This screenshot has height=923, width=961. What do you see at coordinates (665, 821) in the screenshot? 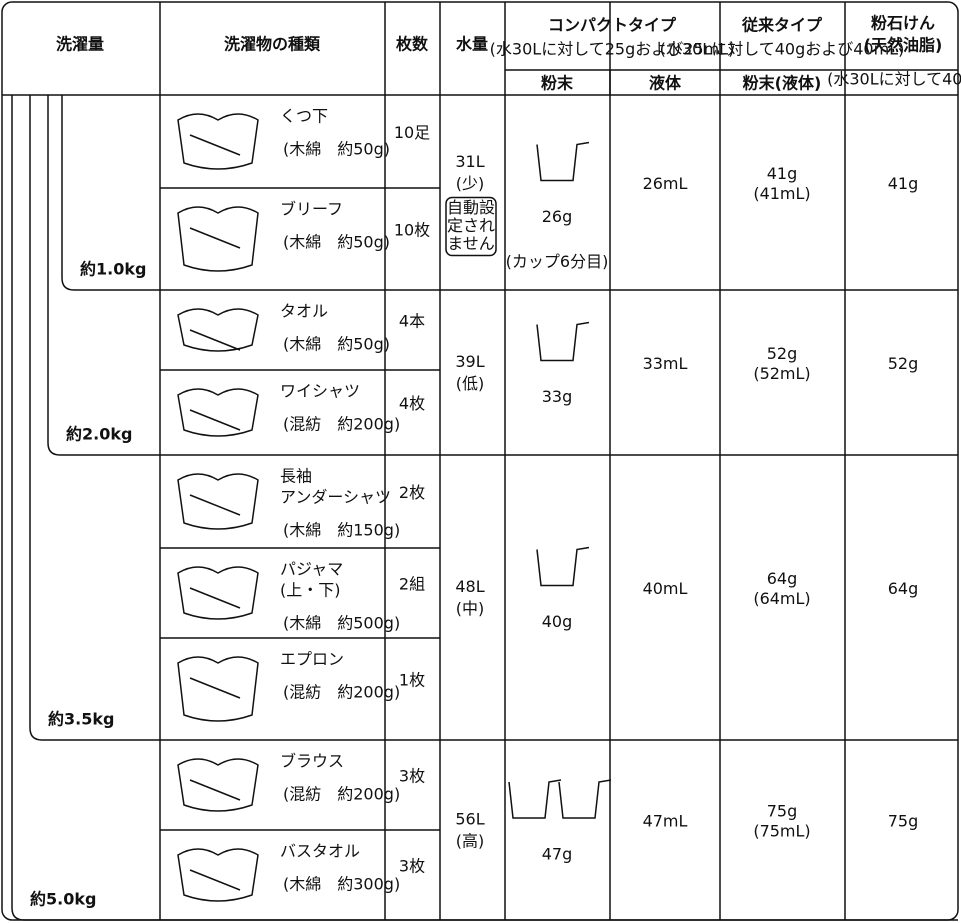
I see `label: 47mL` at bounding box center [665, 821].